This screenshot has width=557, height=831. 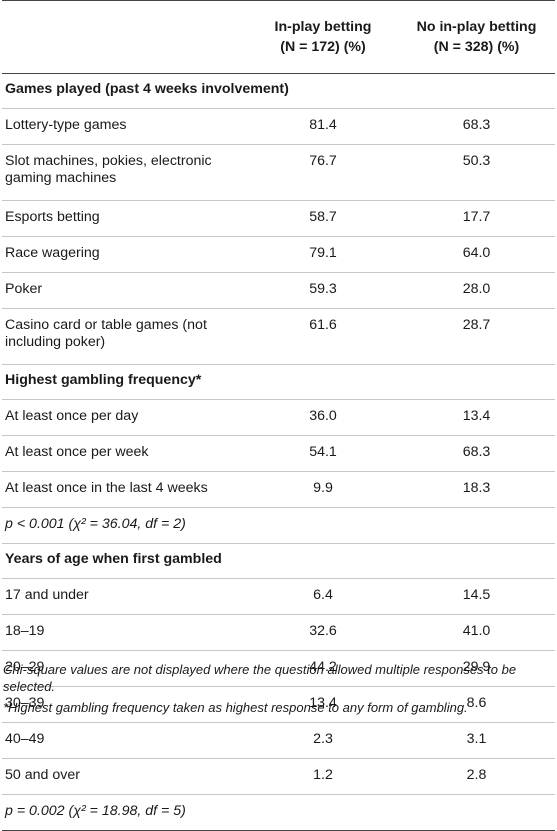 I want to click on row-label: 50 and over, so click(x=125, y=776).